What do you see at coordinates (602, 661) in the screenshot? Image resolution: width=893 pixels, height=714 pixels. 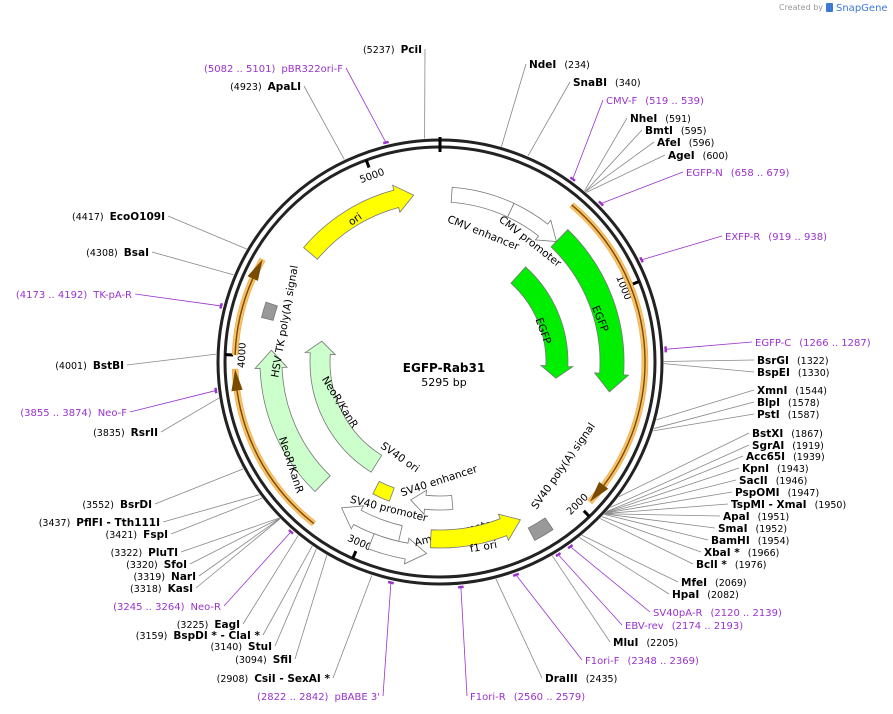 I see `label-name: F1ori-F` at bounding box center [602, 661].